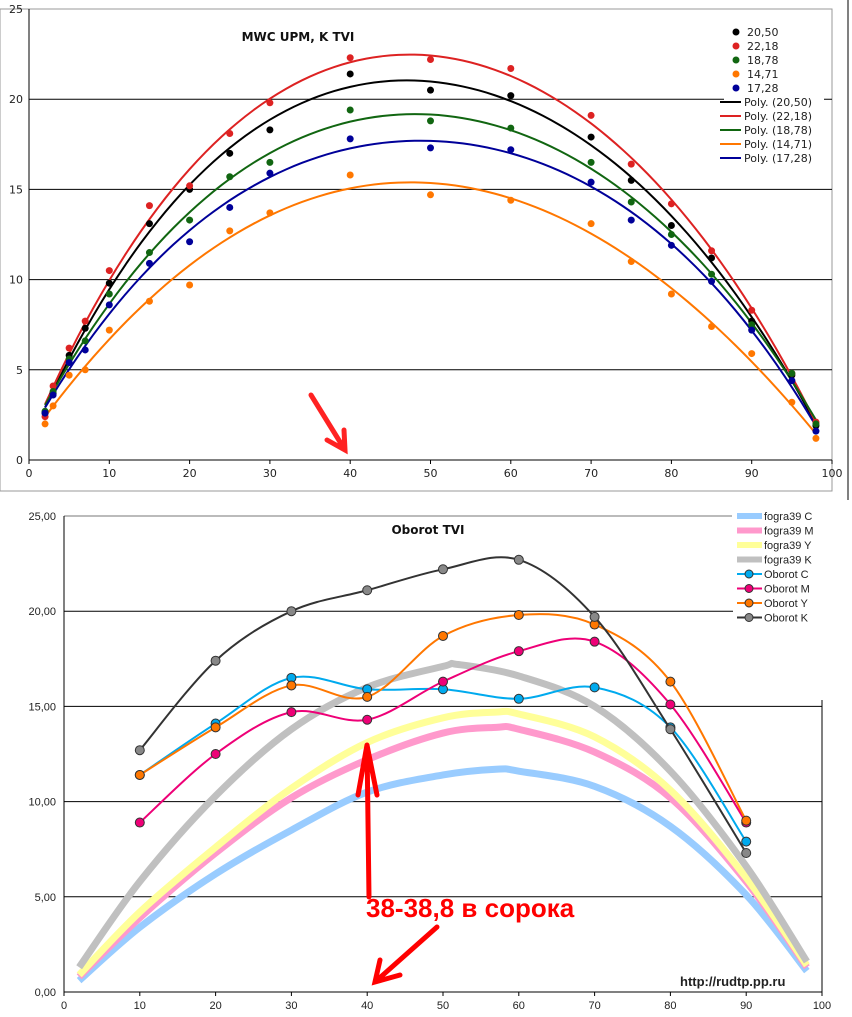  Describe the element at coordinates (763, 74) in the screenshot. I see `legend-label: 14,71` at that location.